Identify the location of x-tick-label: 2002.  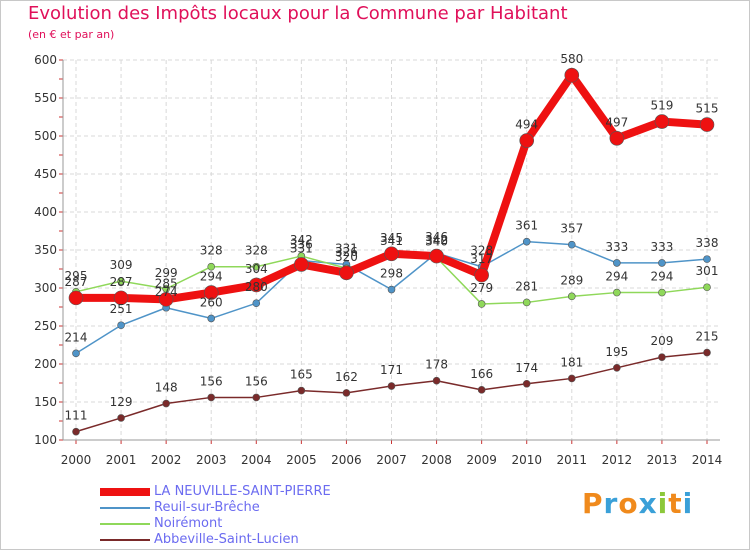
(166, 460).